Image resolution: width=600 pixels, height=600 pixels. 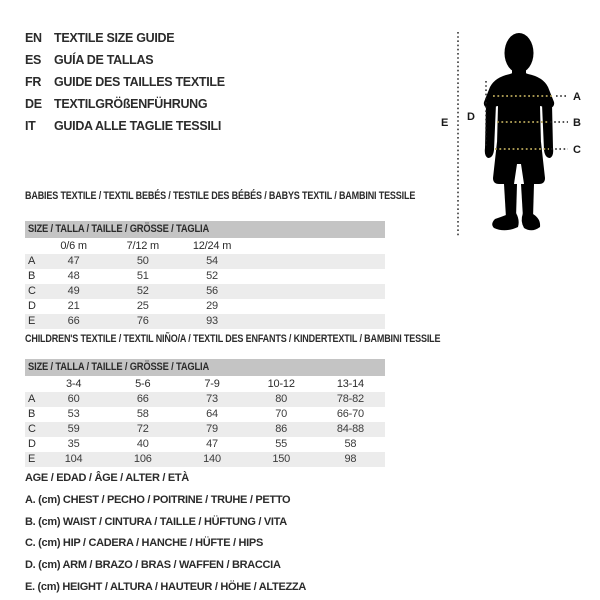 I want to click on child-silhouette-icon, so click(x=519, y=132).